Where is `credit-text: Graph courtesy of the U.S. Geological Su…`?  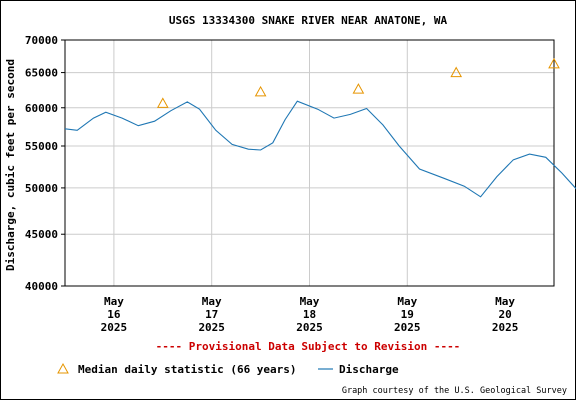 credit-text: Graph courtesy of the U.S. Geological Su… is located at coordinates (454, 391).